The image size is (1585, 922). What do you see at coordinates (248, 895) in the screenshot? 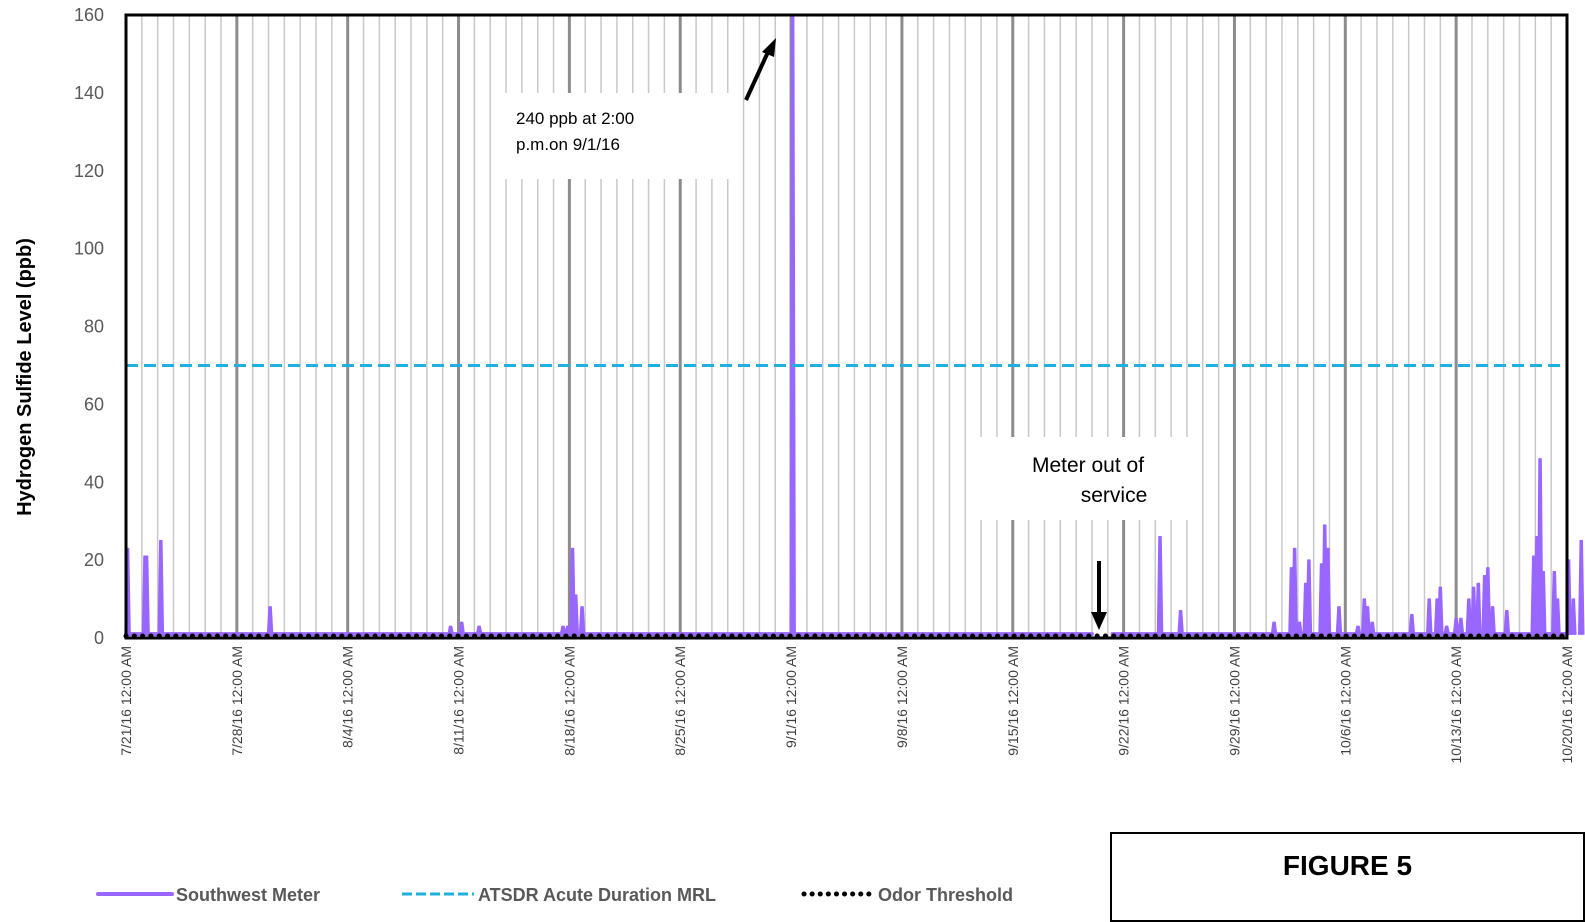
I see `legend-southwest-meter-label: Southwest Meter` at bounding box center [248, 895].